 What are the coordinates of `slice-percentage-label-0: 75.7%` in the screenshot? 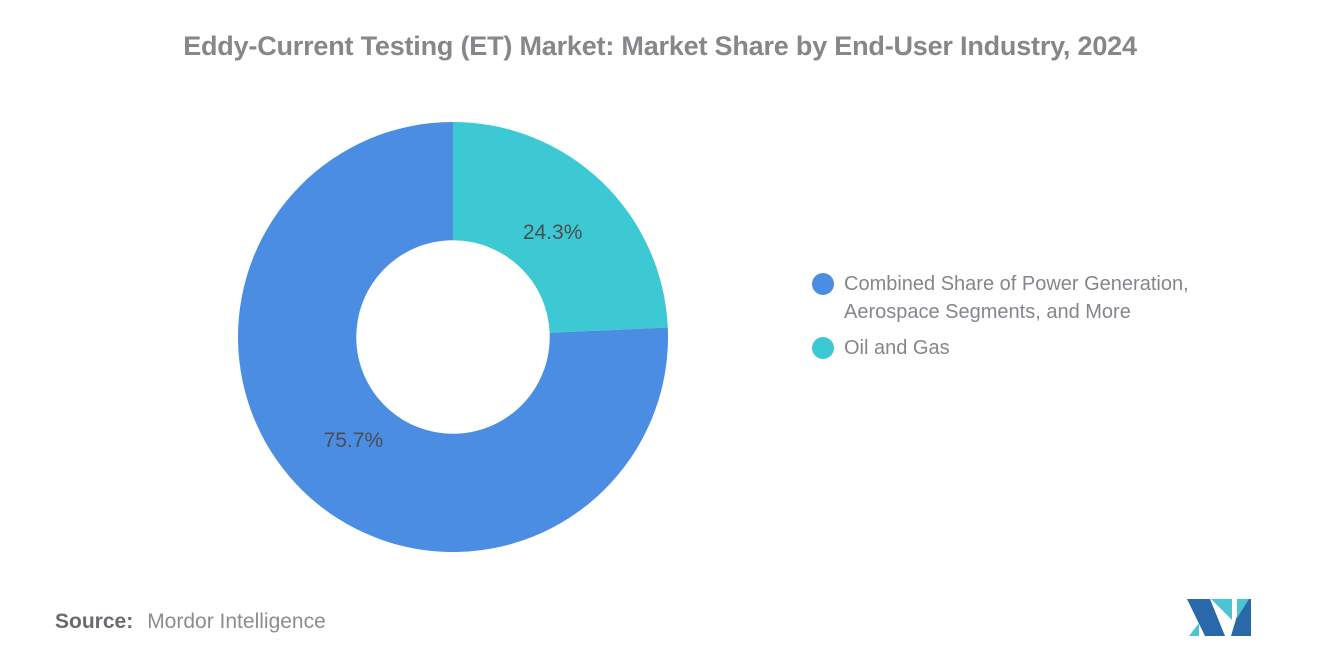 It's located at (353, 441).